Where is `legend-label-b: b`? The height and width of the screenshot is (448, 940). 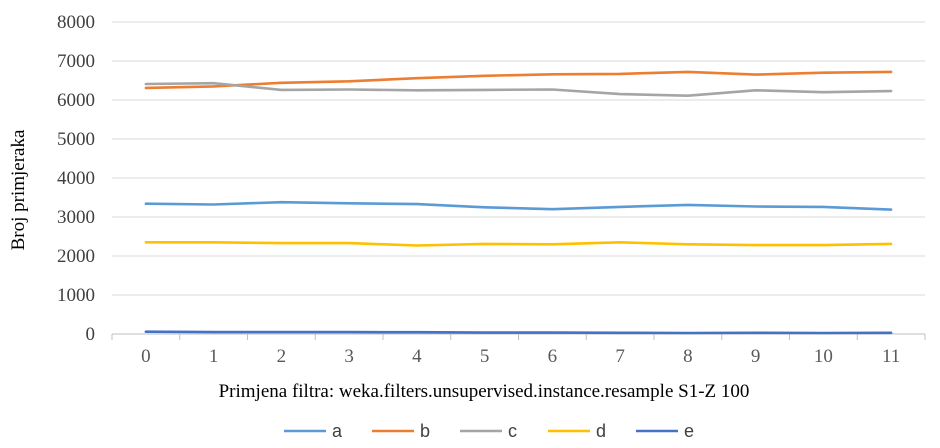
legend-label-b: b is located at coordinates (425, 431).